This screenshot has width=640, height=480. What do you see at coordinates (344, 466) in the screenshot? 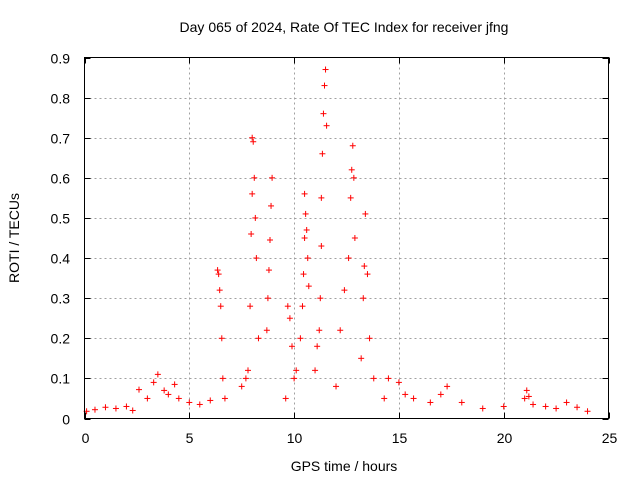
I see `x-axis-label: GPS time / hours` at bounding box center [344, 466].